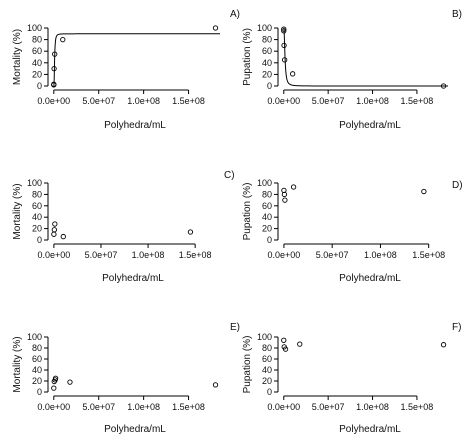 This screenshot has height=439, width=474. Describe the element at coordinates (456, 327) in the screenshot. I see `panel-label: F)` at that location.